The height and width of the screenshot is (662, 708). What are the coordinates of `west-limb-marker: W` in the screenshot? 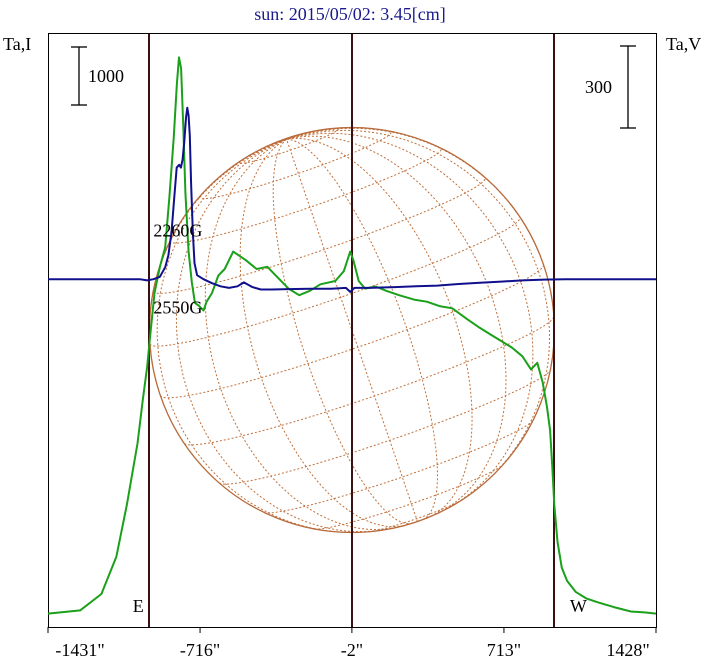 It's located at (578, 606).